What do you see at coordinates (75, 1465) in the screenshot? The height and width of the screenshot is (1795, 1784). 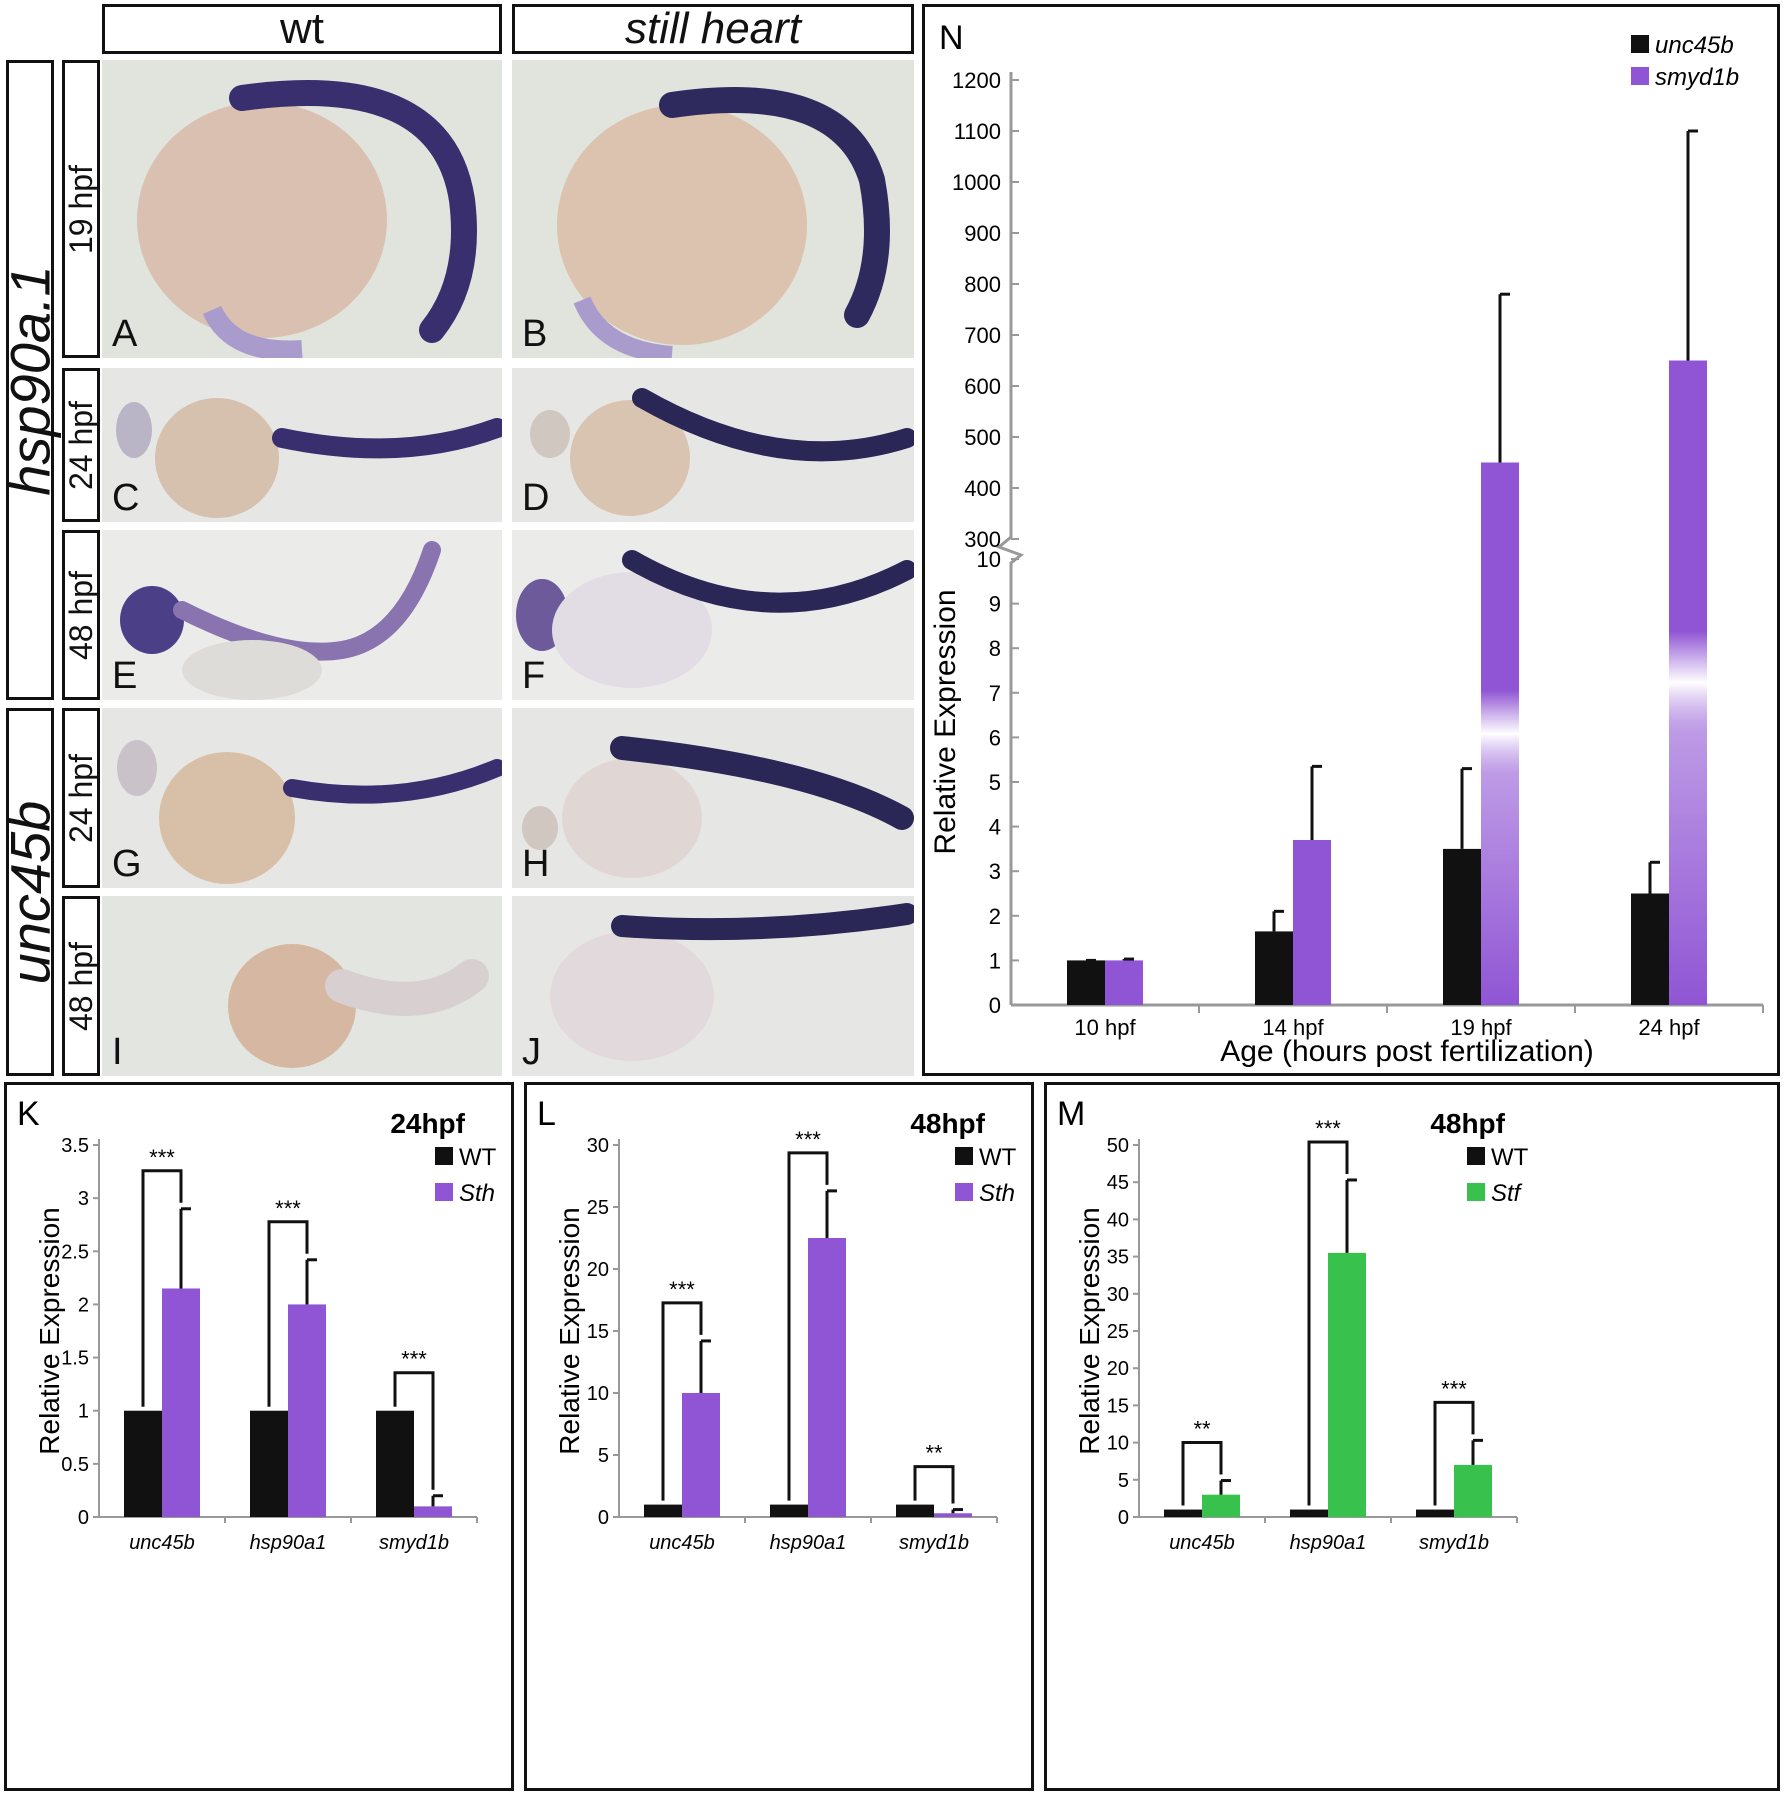 I see `y-tick-label: 0.5` at bounding box center [75, 1465].